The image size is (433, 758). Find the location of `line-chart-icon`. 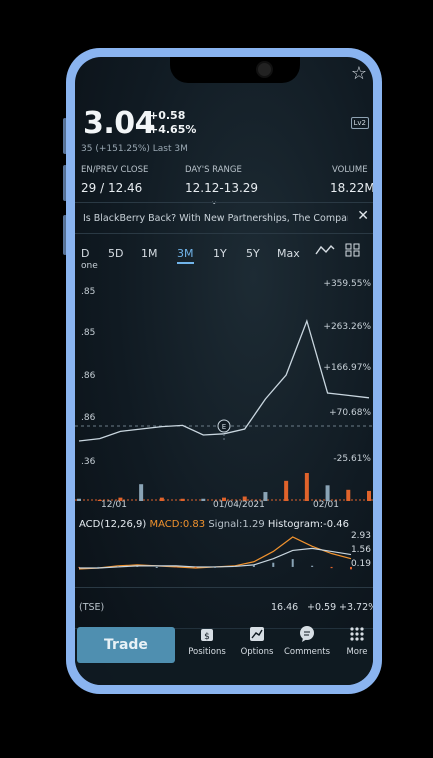

line-chart-icon is located at coordinates (325, 250).